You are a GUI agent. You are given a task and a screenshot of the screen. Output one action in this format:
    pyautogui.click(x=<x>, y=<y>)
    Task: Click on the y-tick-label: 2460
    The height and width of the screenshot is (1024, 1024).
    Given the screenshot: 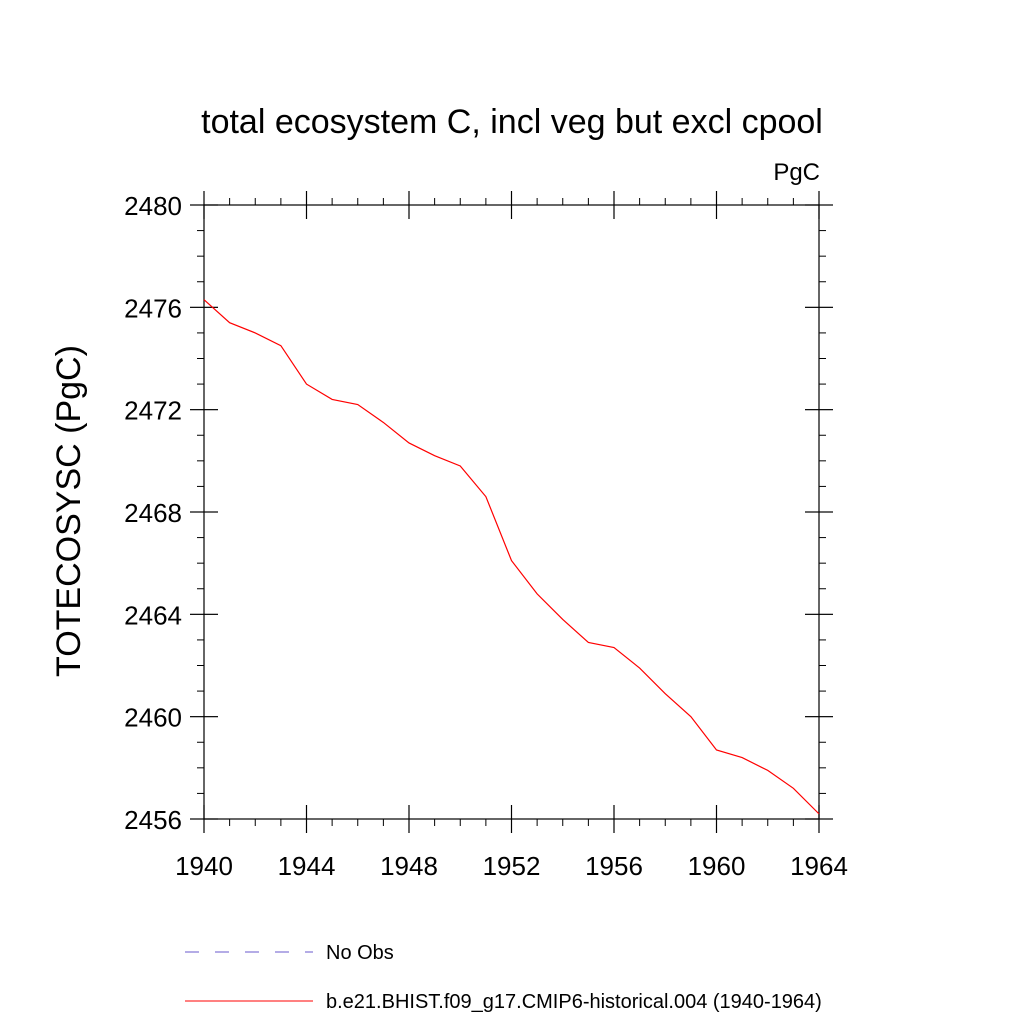 What is the action you would take?
    pyautogui.click(x=153, y=718)
    